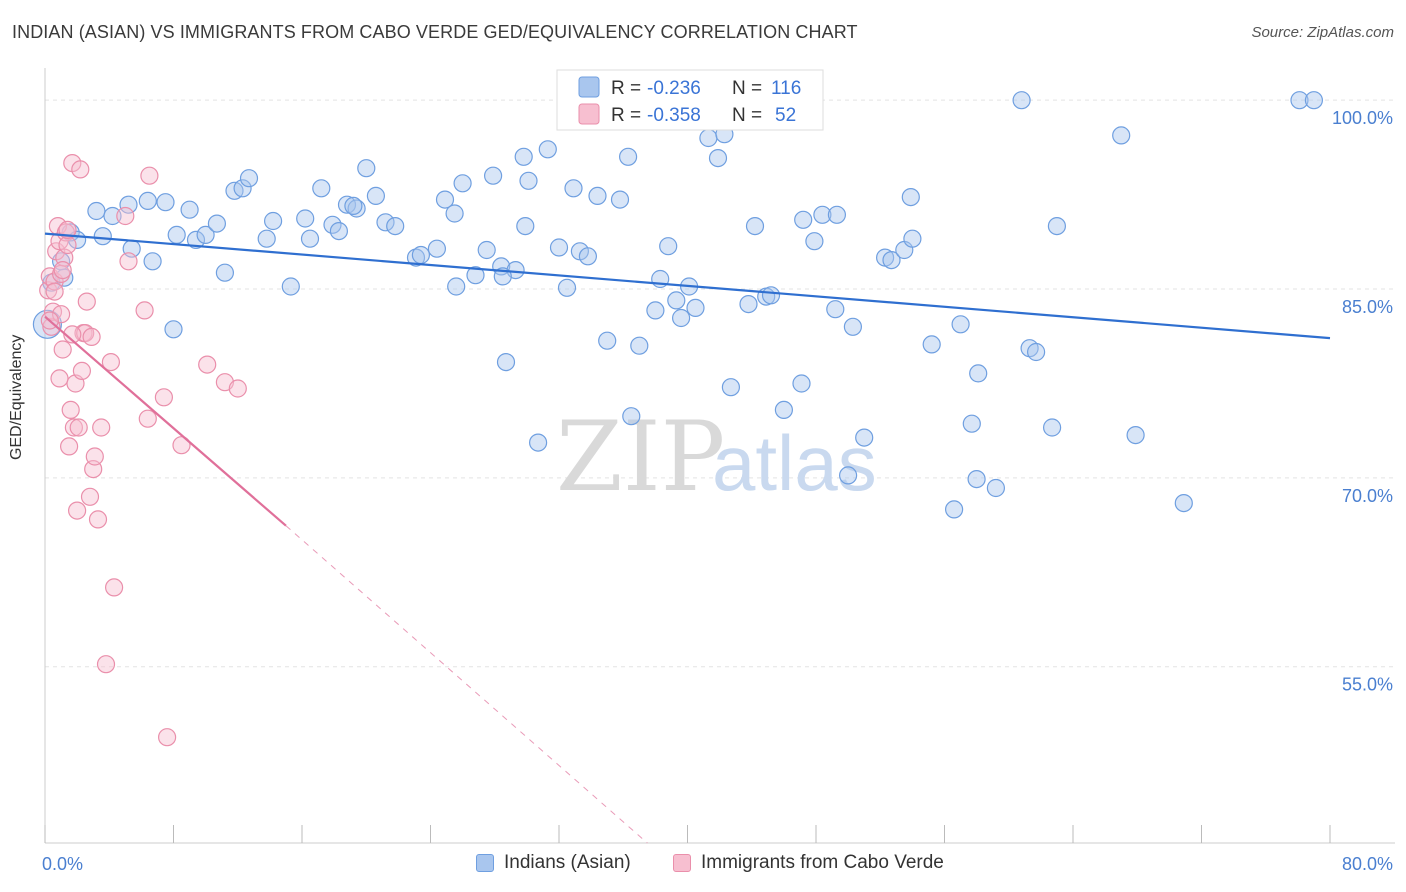  What do you see at coordinates (822, 862) in the screenshot?
I see `legend-label-cabo-verde: Immigrants from Cabo Verde` at bounding box center [822, 862].